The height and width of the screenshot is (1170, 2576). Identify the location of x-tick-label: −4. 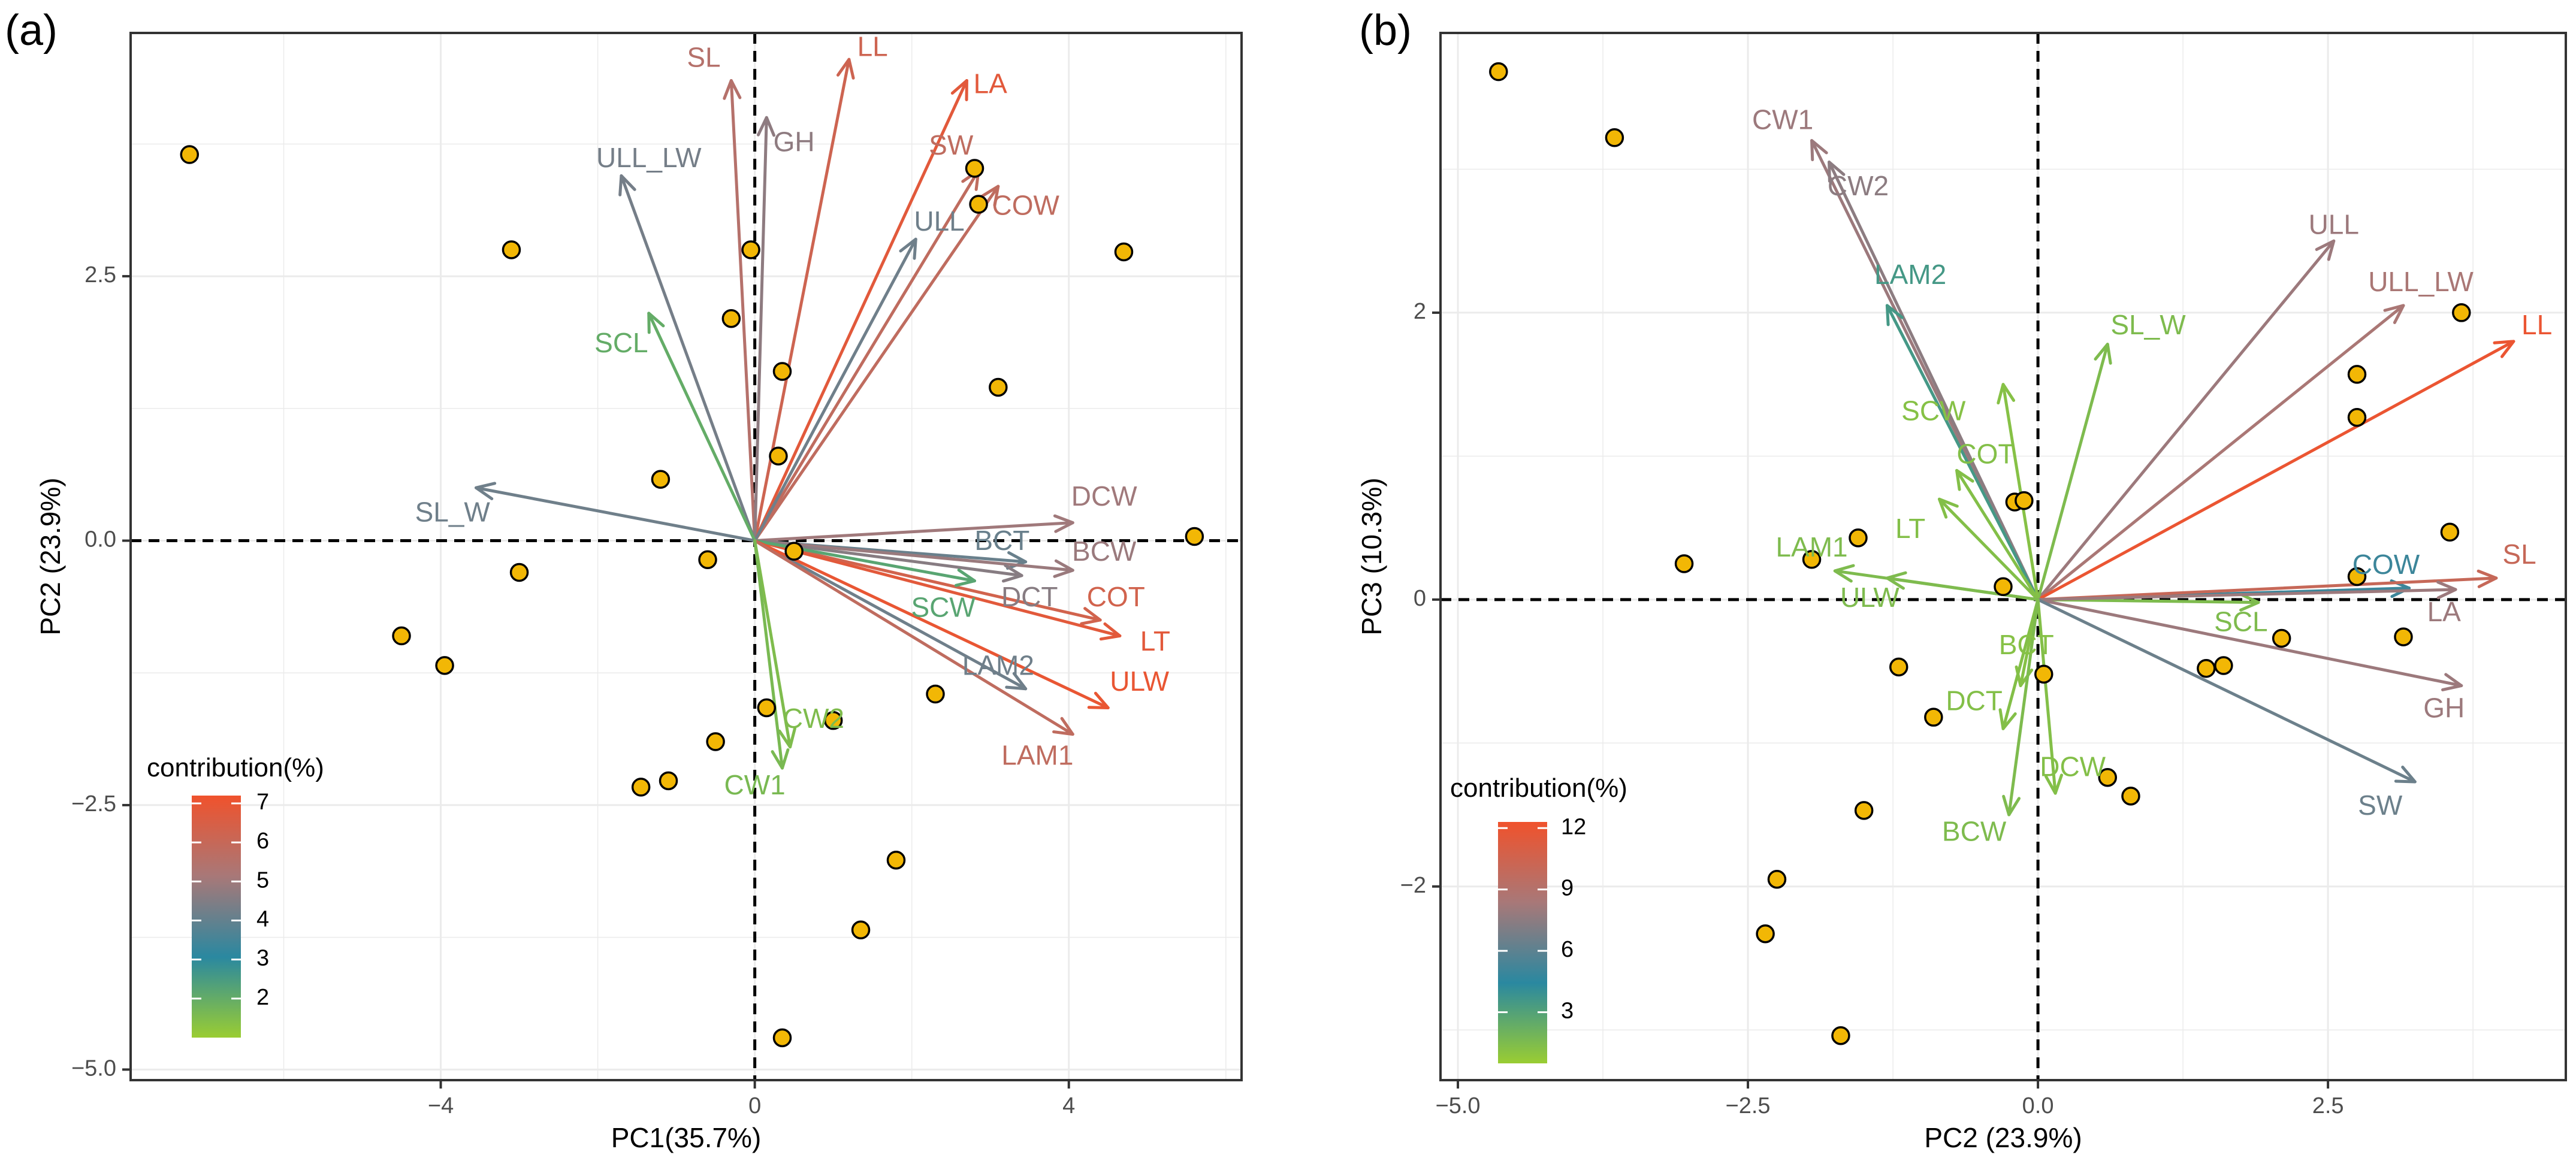
(441, 1105).